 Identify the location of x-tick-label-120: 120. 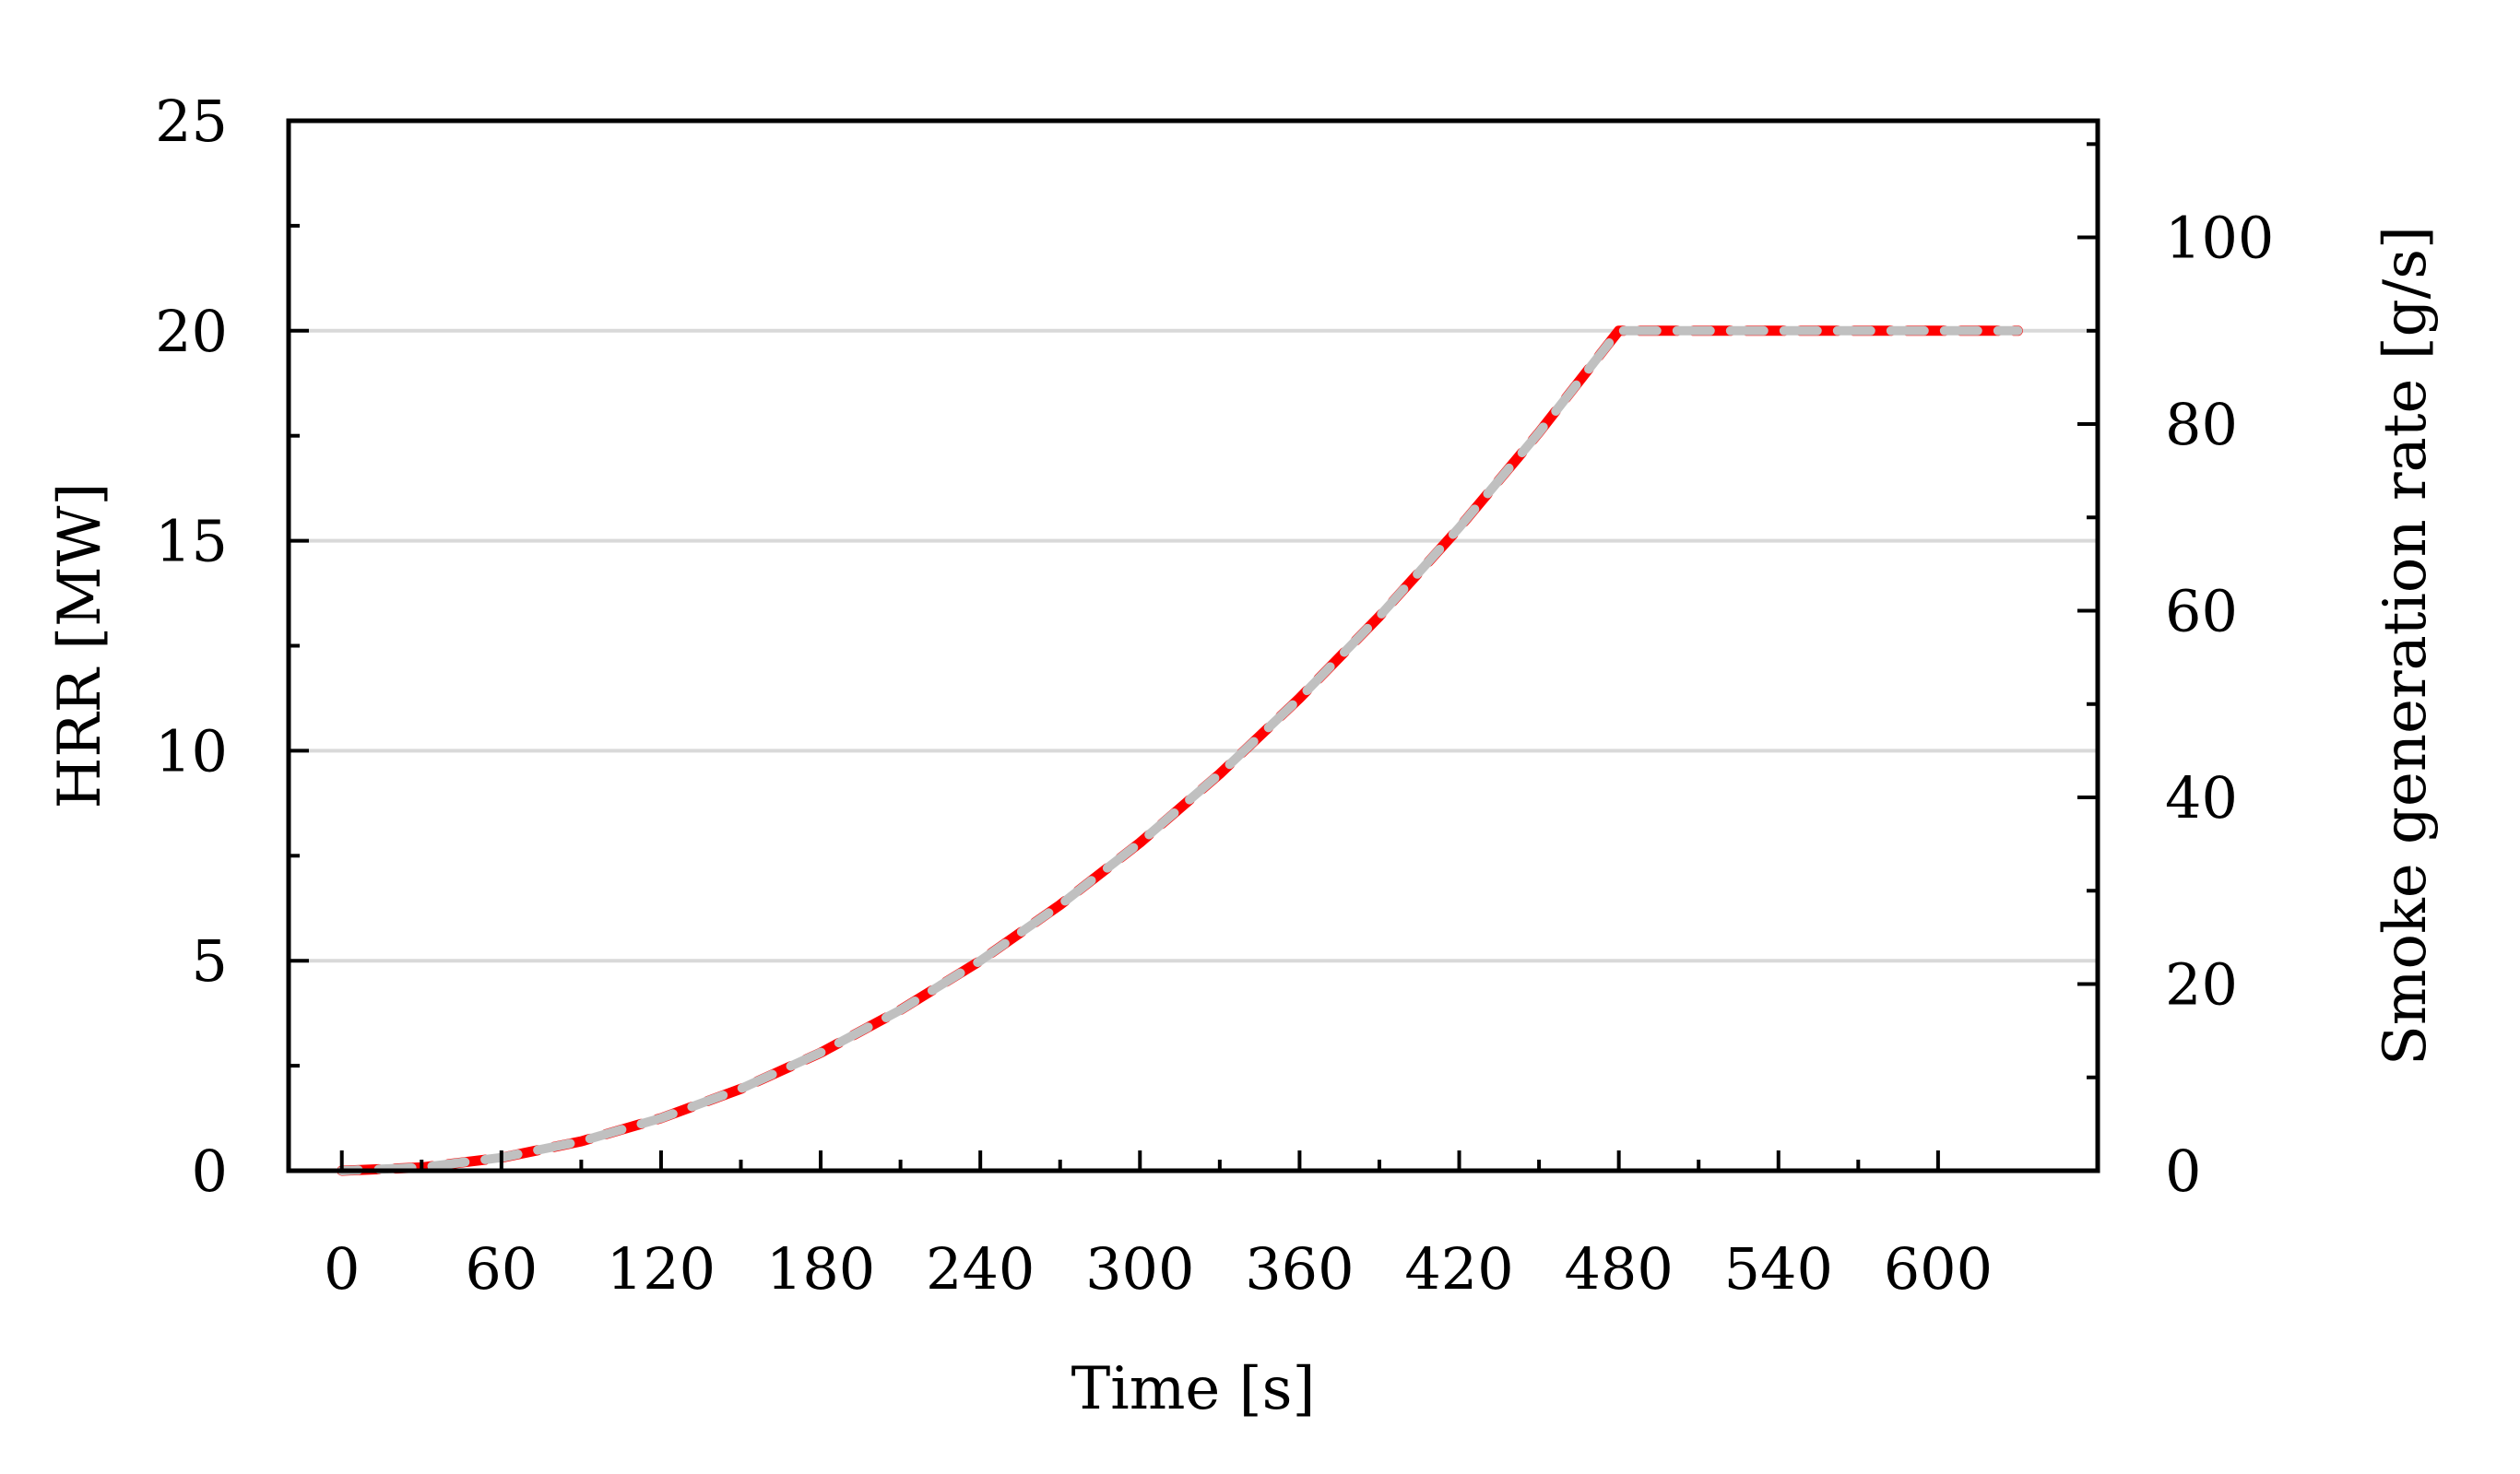
(661, 1269).